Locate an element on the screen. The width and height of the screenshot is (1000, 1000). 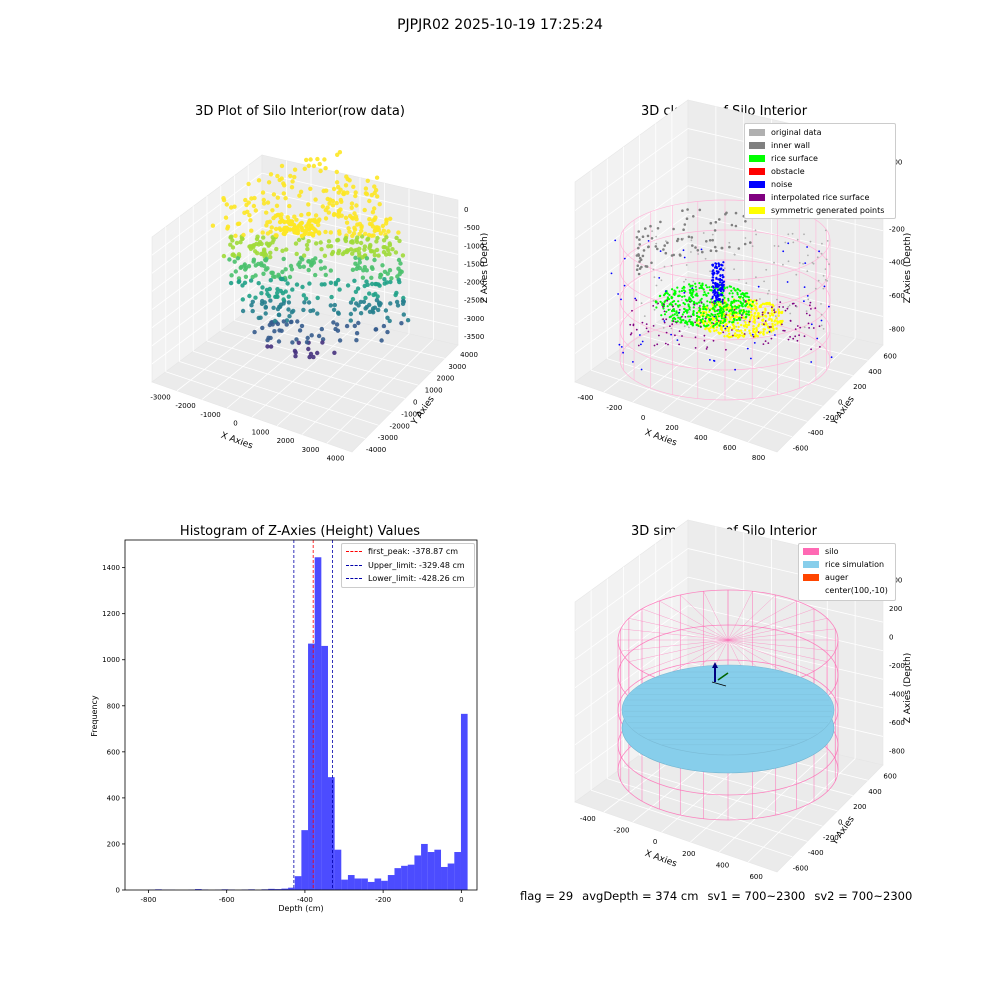
legend-label: center(100,-10) is located at coordinates (856, 590).